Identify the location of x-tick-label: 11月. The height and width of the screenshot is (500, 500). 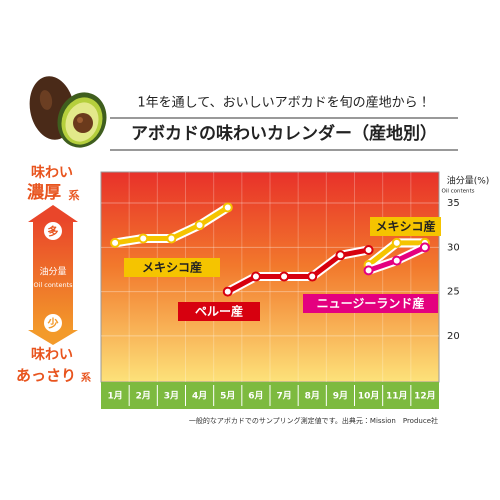
(397, 396).